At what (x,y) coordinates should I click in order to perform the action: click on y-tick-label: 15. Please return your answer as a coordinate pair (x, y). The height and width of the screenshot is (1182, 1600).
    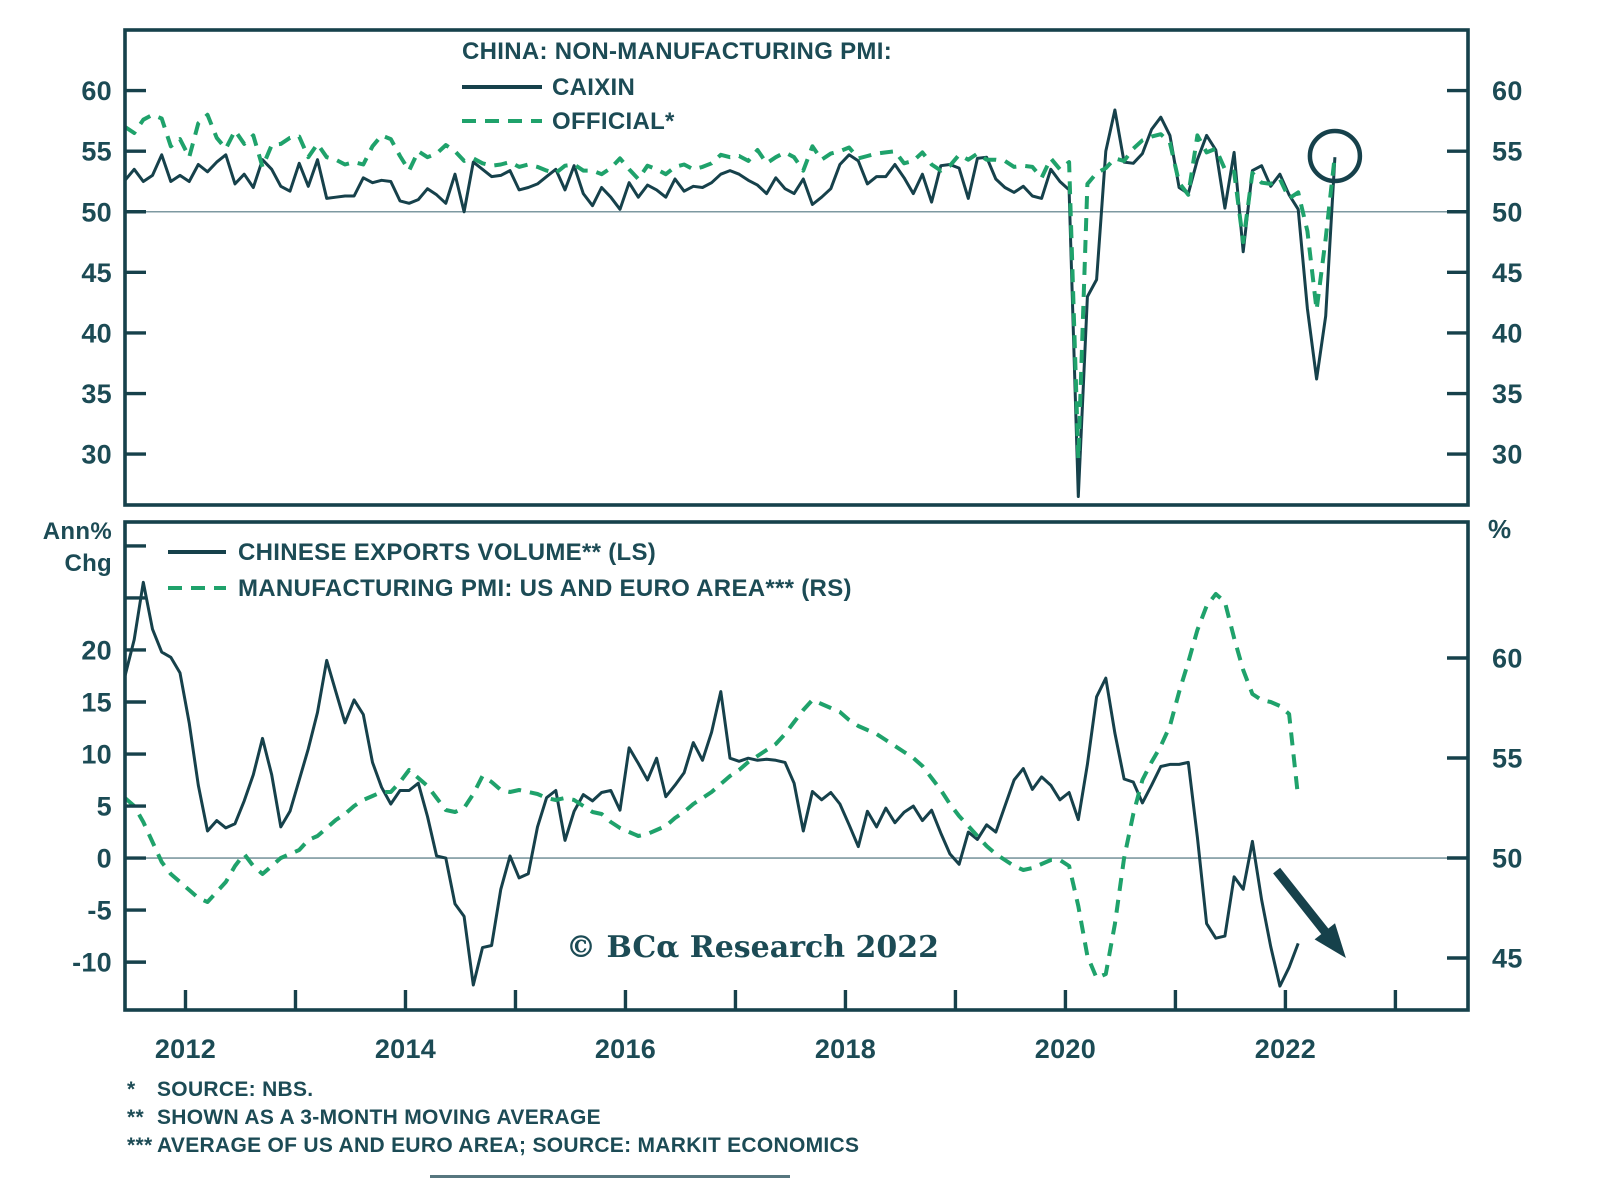
    Looking at the image, I should click on (96, 703).